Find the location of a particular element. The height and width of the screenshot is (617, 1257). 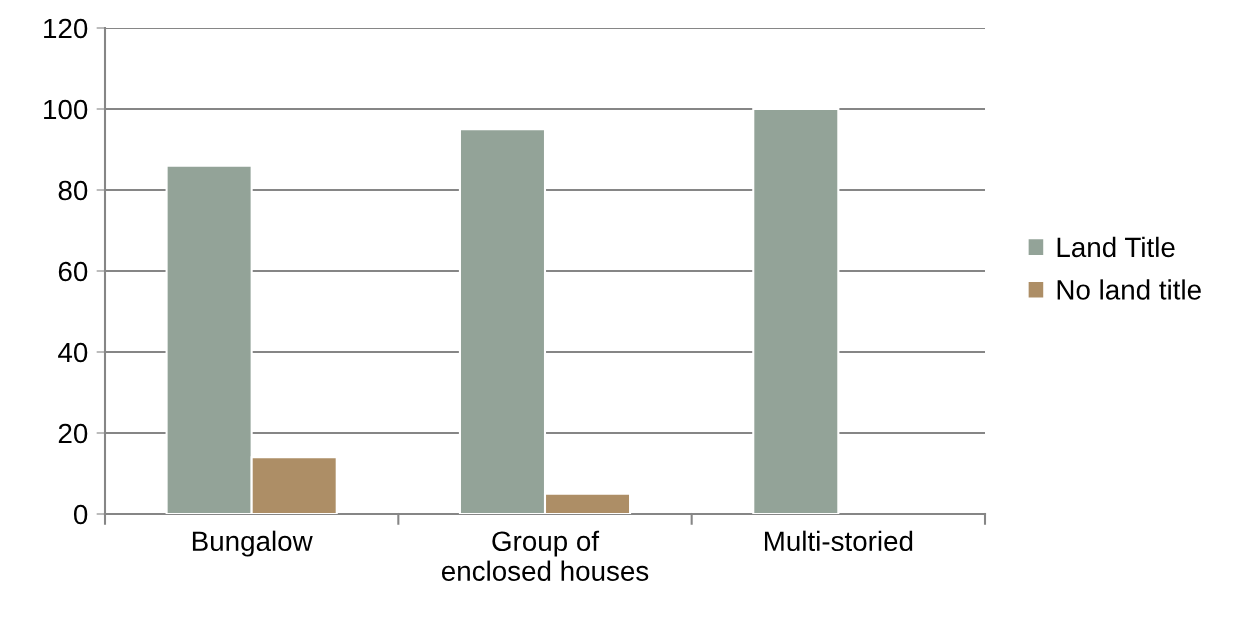

y-tick-label: 100 is located at coordinates (66, 109).